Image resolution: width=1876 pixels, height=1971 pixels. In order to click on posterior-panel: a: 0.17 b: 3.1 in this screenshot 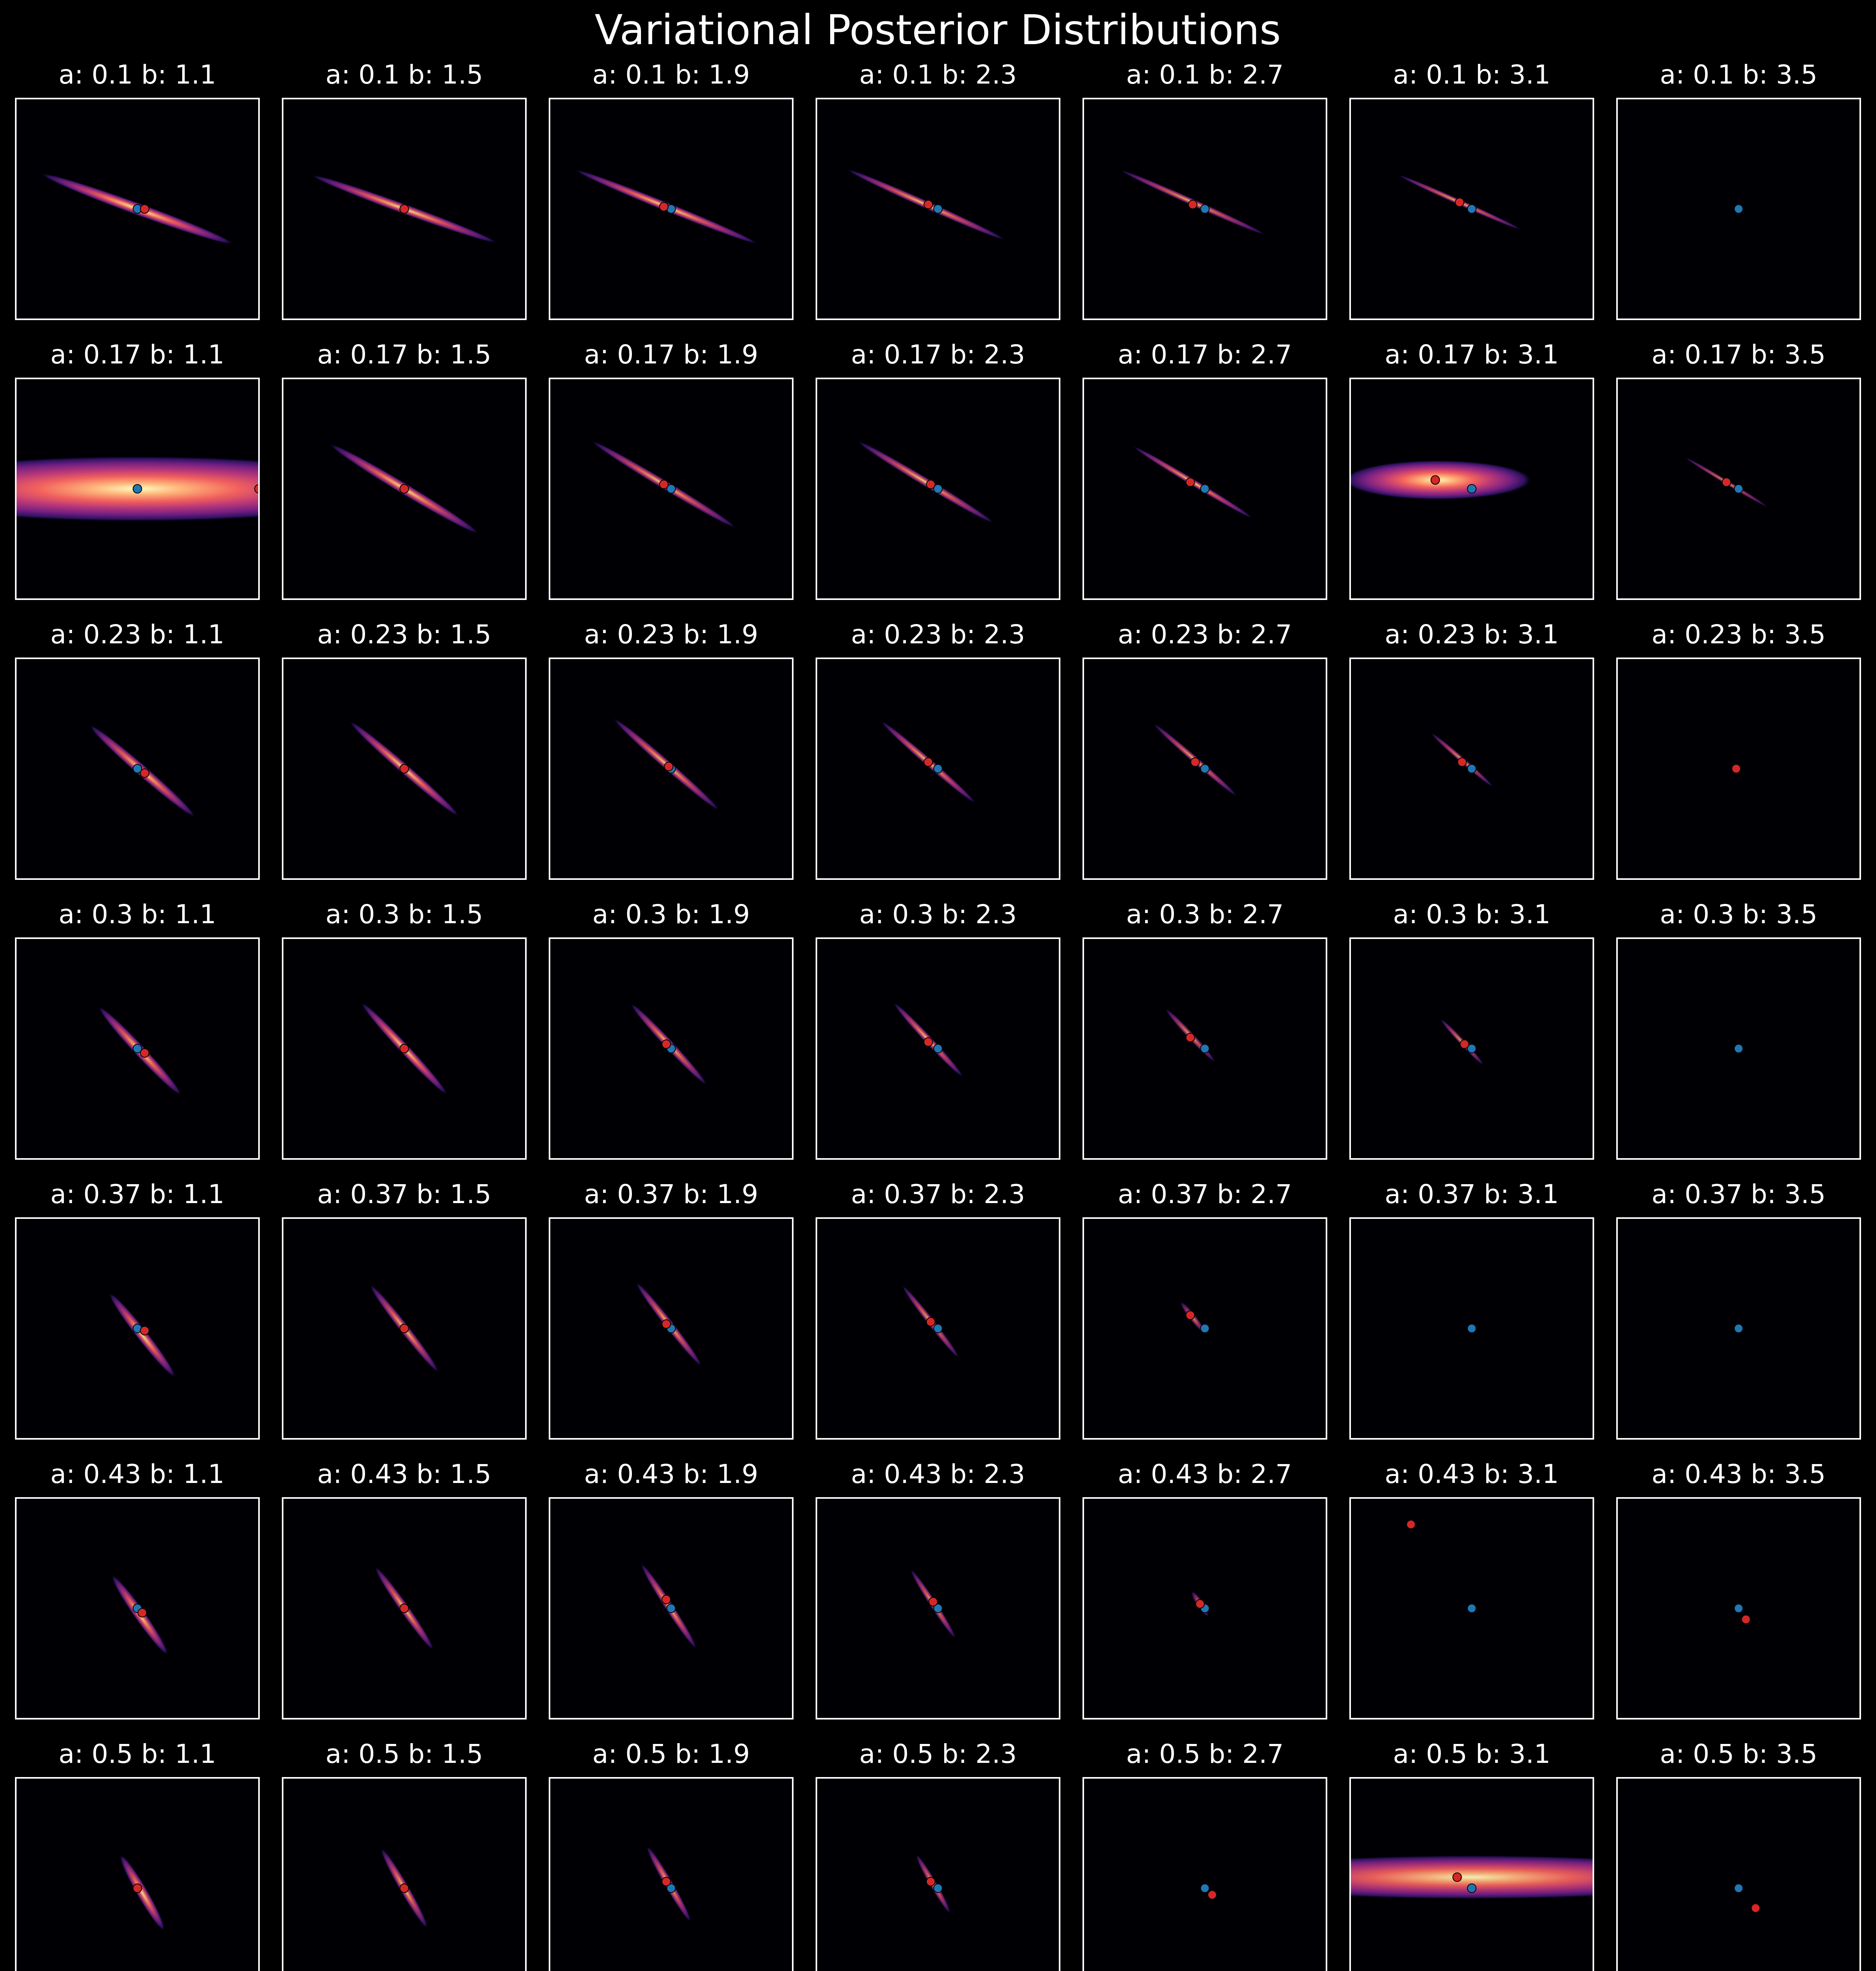, I will do `click(1471, 469)`.